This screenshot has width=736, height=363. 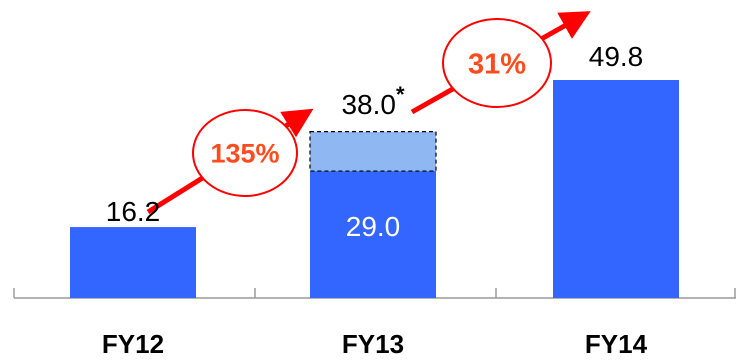 I want to click on growth-label-1: 135%, so click(x=244, y=154).